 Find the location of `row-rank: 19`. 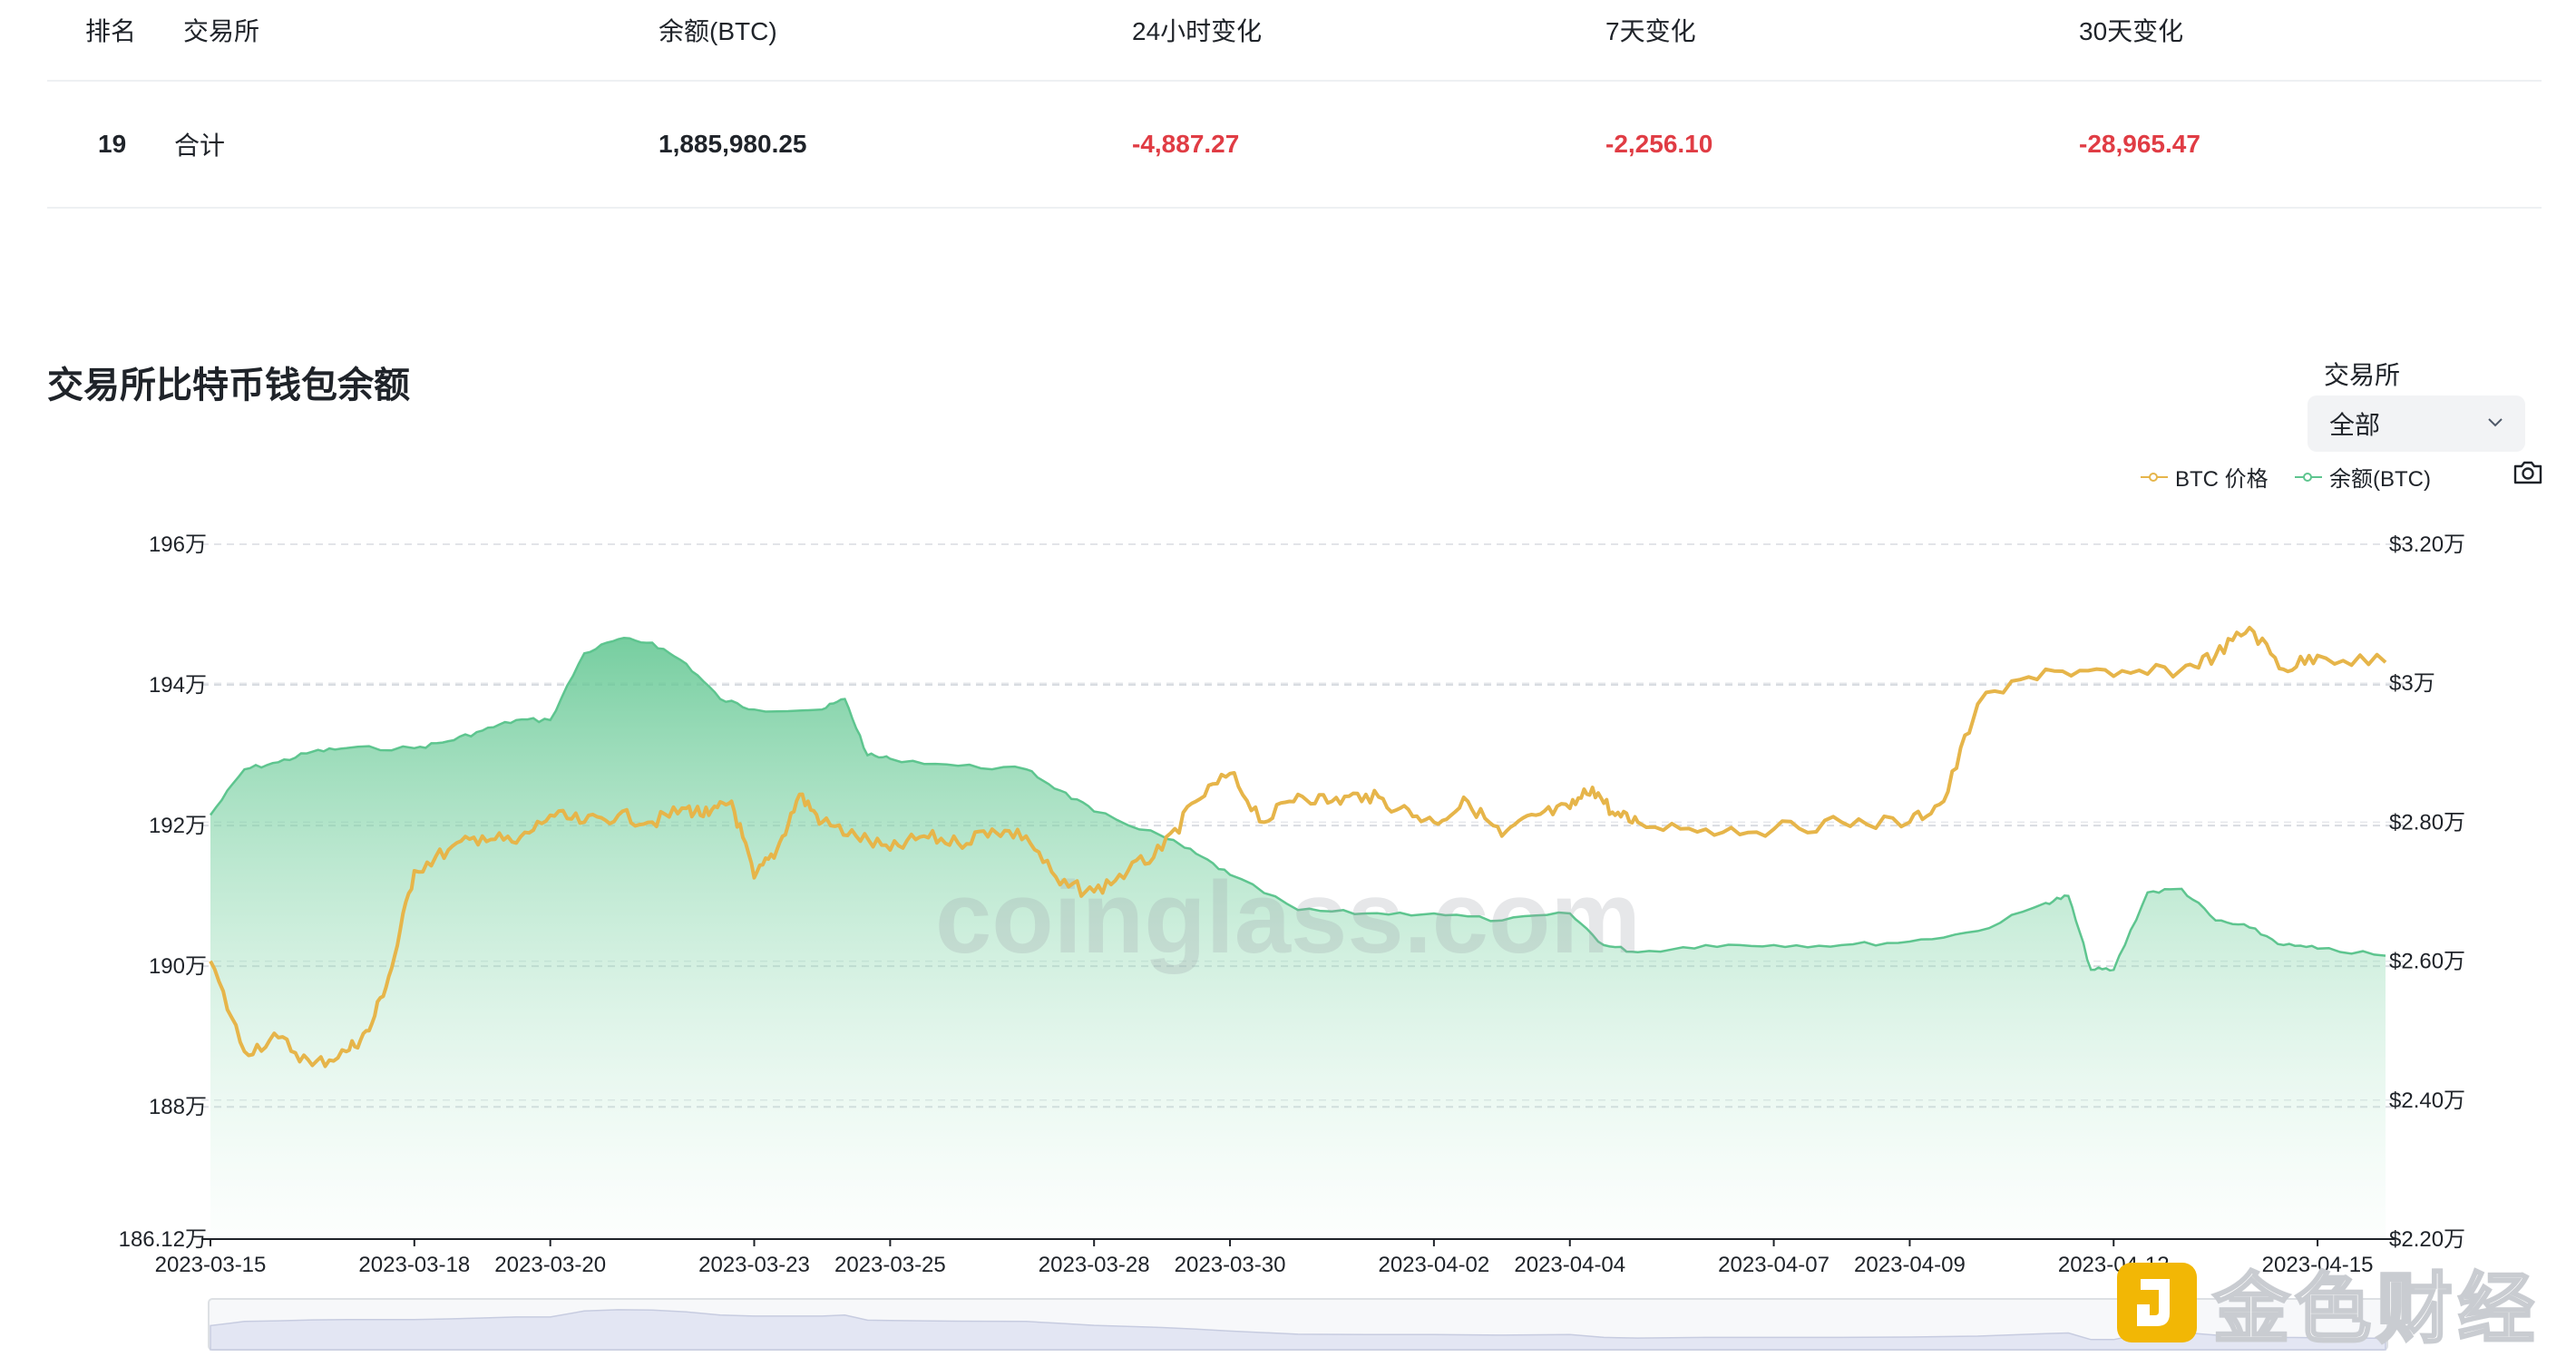

row-rank: 19 is located at coordinates (112, 144).